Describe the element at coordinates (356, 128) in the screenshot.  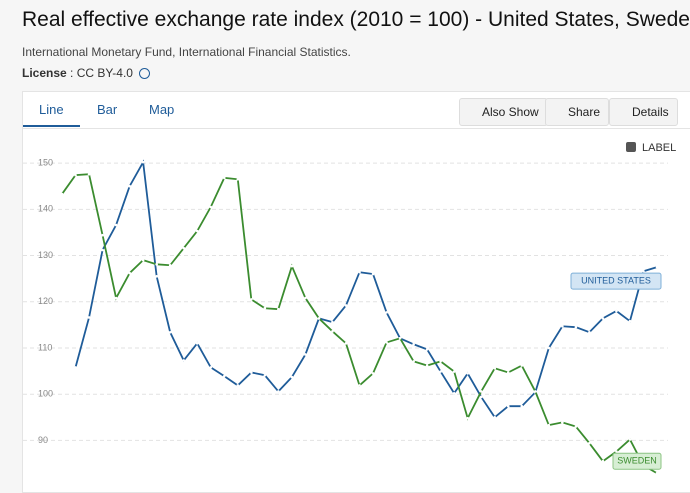
I see `tab-divider` at that location.